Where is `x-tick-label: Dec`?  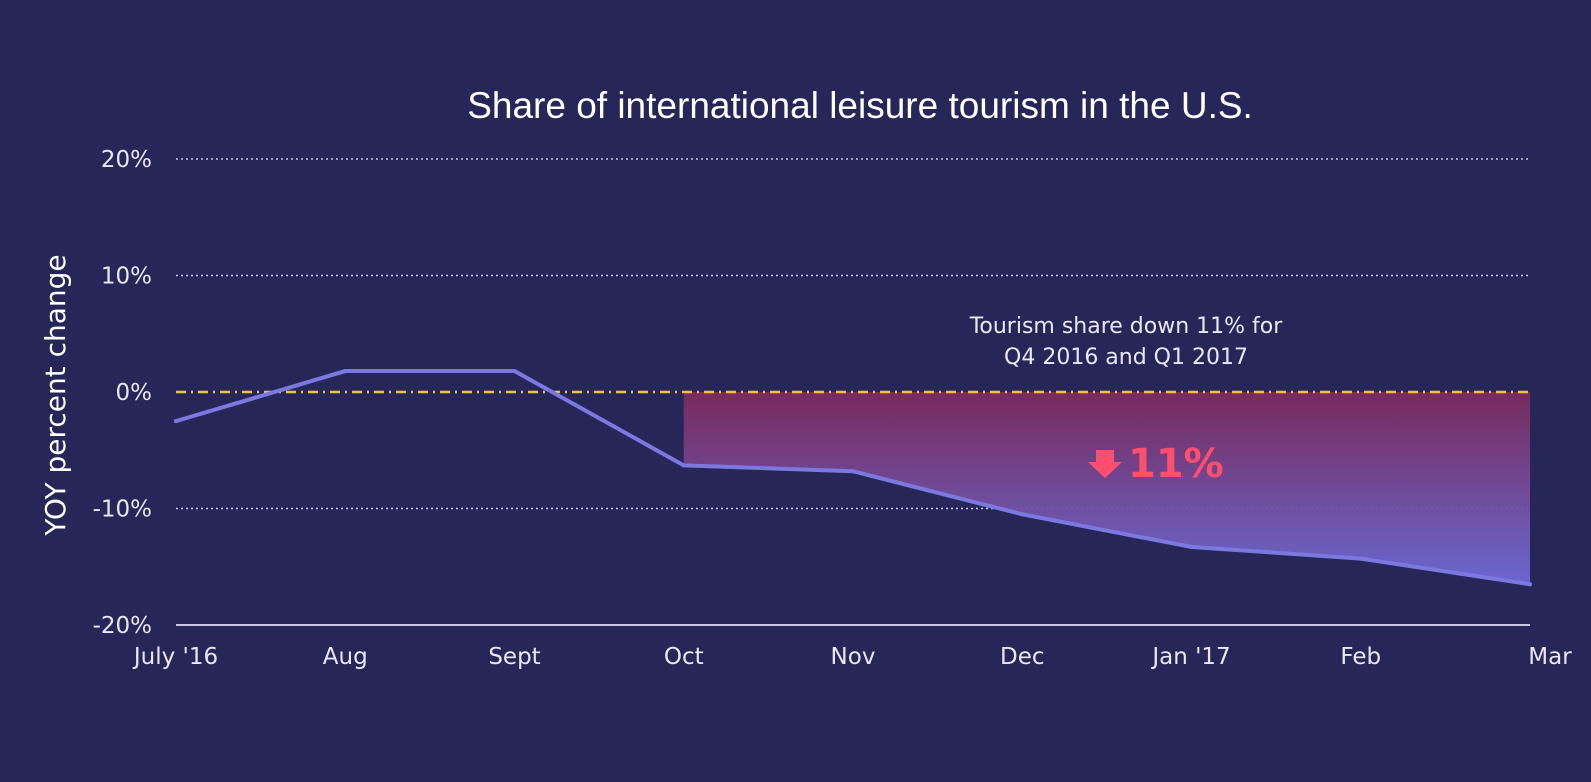
x-tick-label: Dec is located at coordinates (1022, 657).